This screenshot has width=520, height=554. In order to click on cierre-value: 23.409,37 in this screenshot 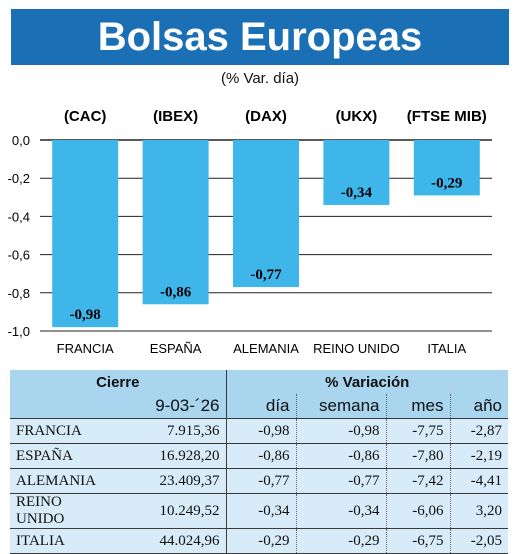, I will do `click(170, 481)`.